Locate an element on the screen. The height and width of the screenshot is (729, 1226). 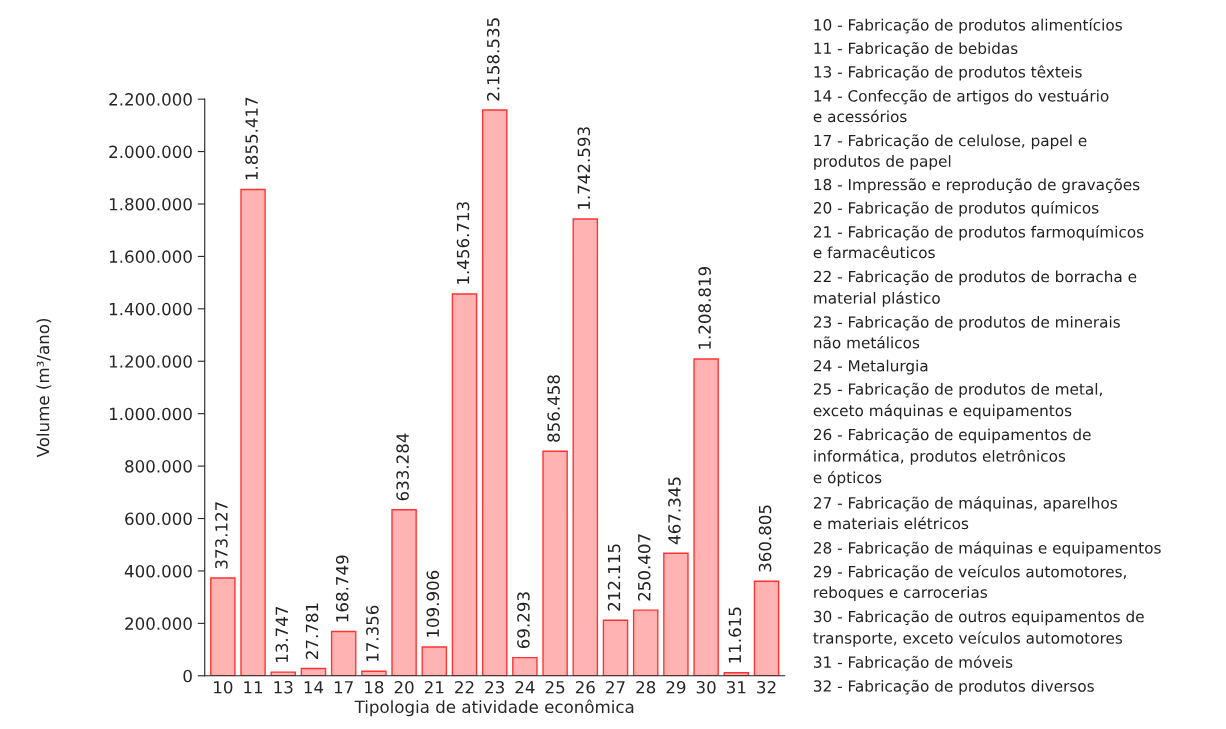
text: 30 - Fabricação de outros equipamentos de transporte, exceto veículos automotores is located at coordinates (978, 628).